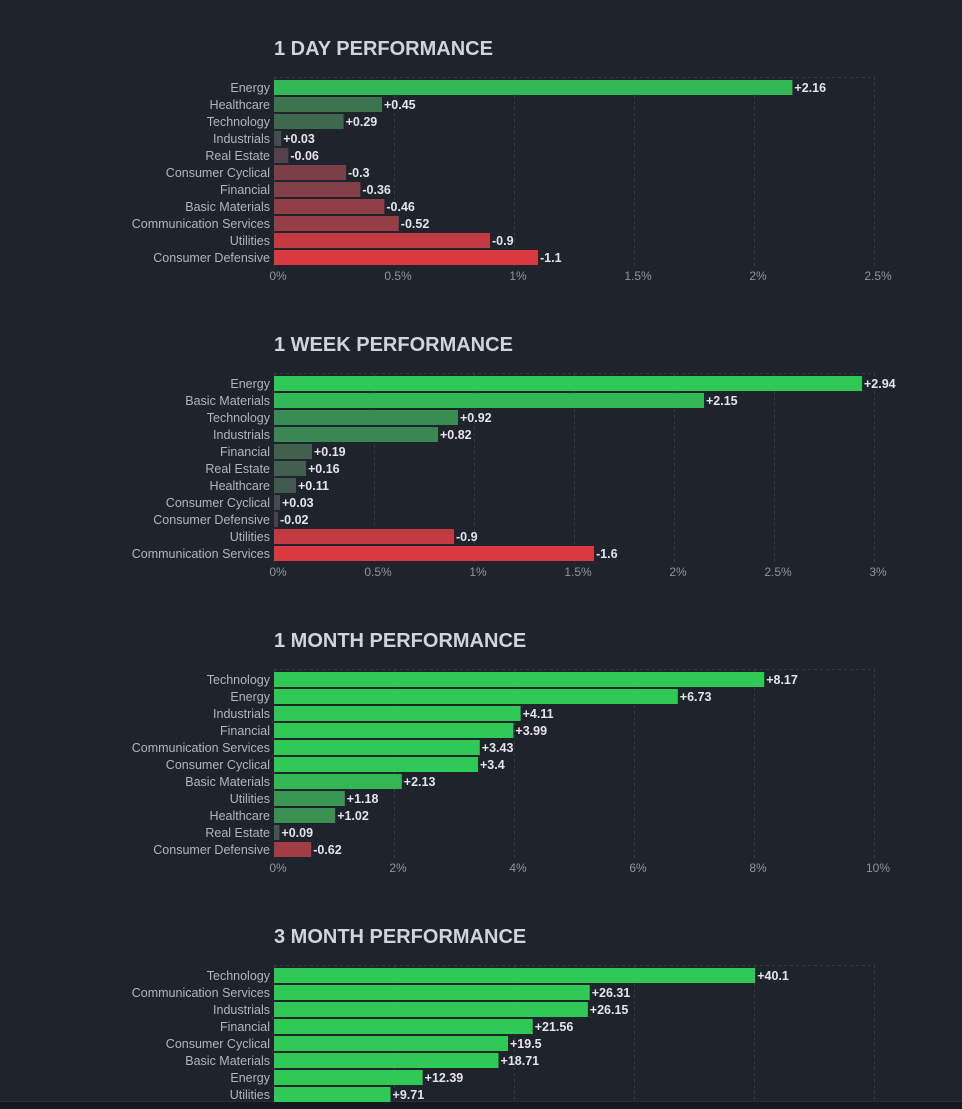 Image resolution: width=962 pixels, height=1109 pixels. What do you see at coordinates (551, 258) in the screenshot?
I see `value-label: -1.1` at bounding box center [551, 258].